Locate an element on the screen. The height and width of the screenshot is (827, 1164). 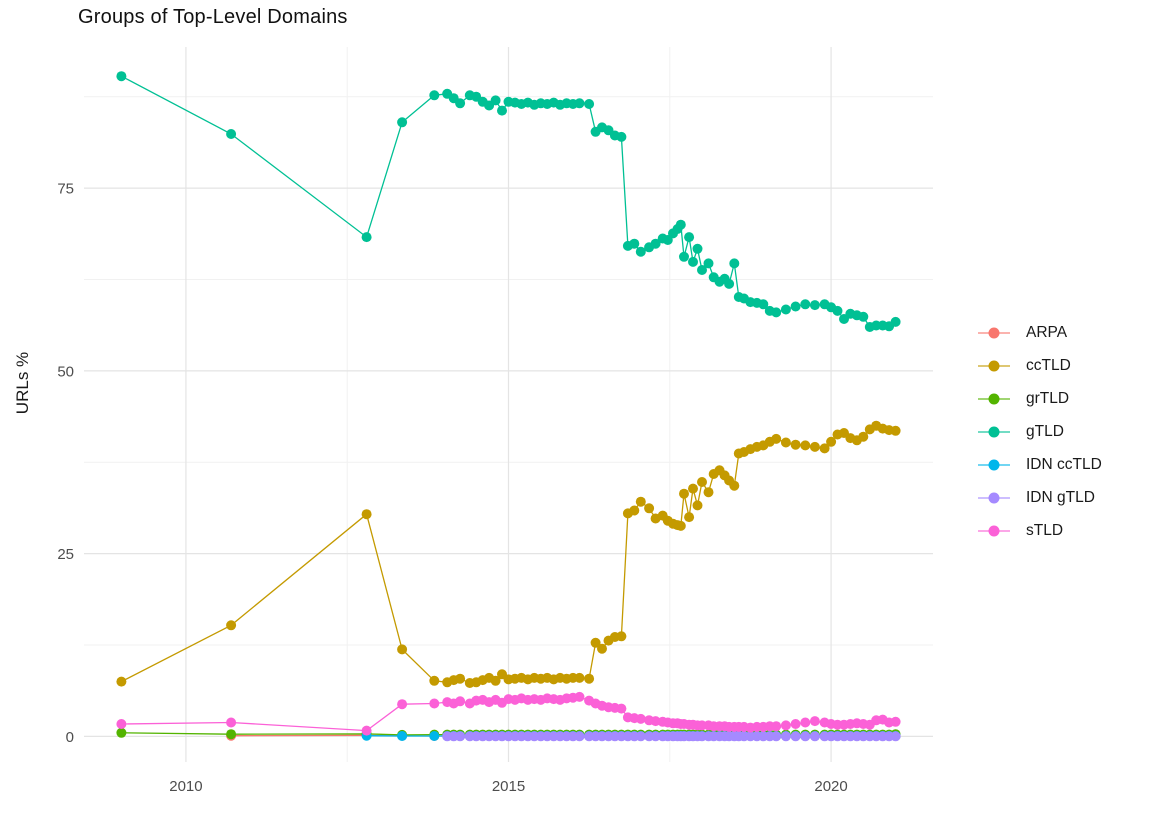
y-tick-label: 75 is located at coordinates (65, 189).